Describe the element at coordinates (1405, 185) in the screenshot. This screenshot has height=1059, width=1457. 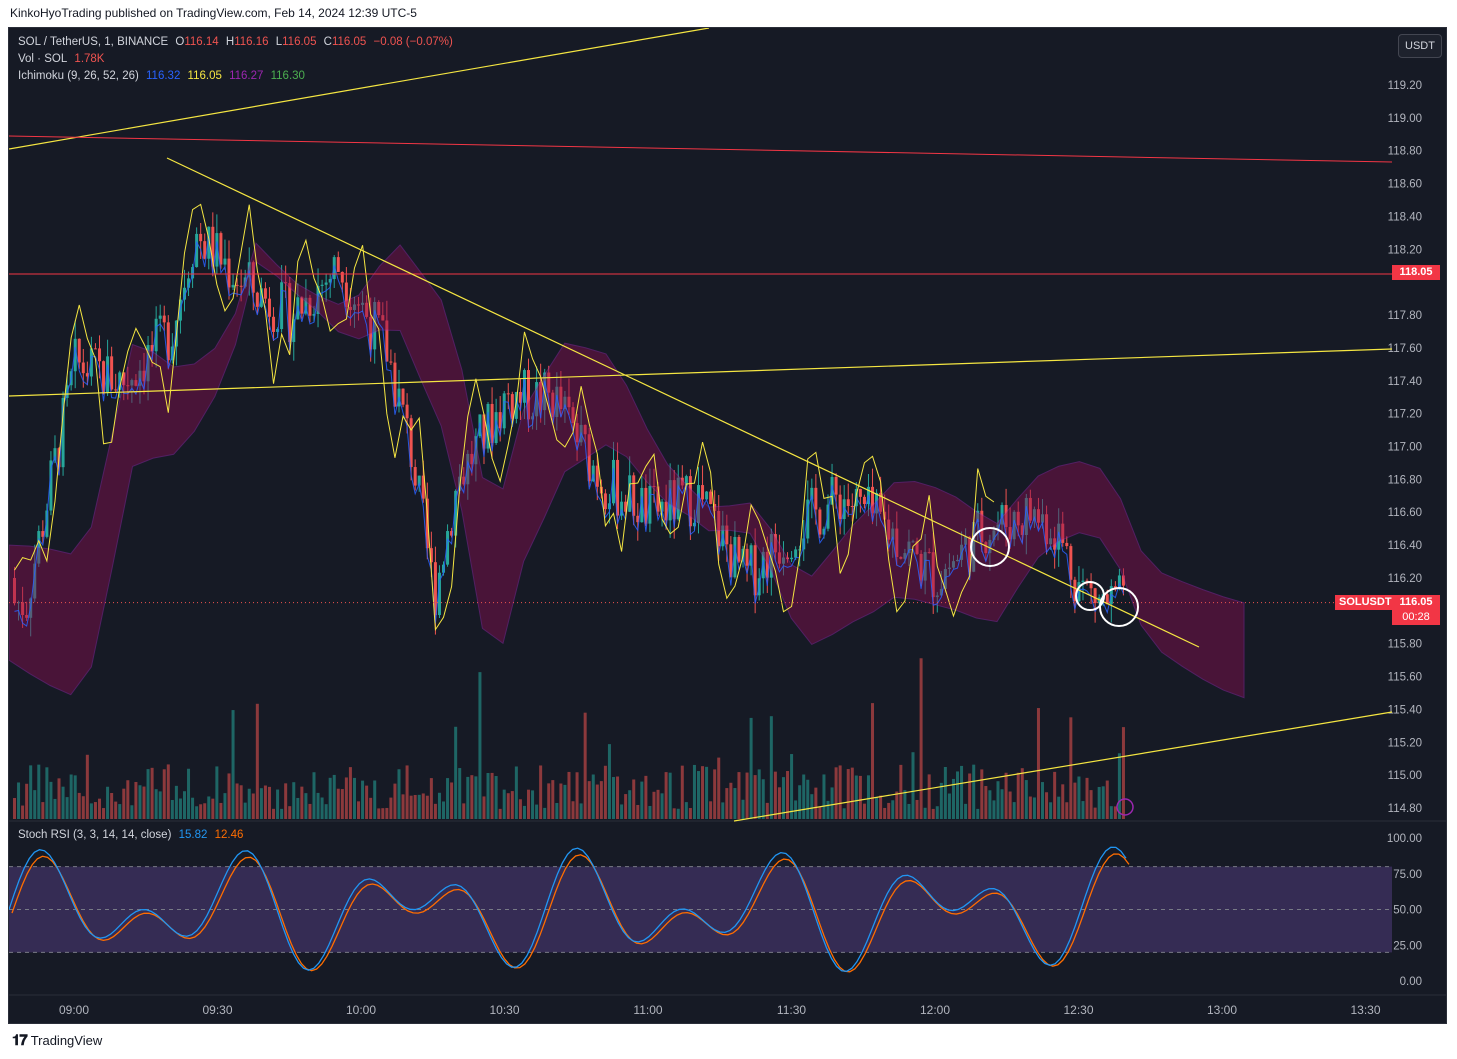
I see `price-axis-label: 118.60` at that location.